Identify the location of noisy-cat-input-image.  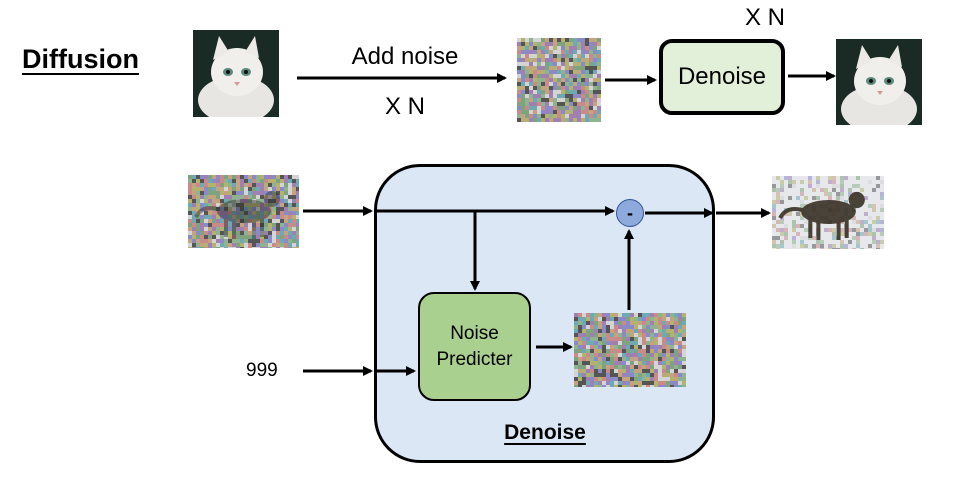
(243, 211).